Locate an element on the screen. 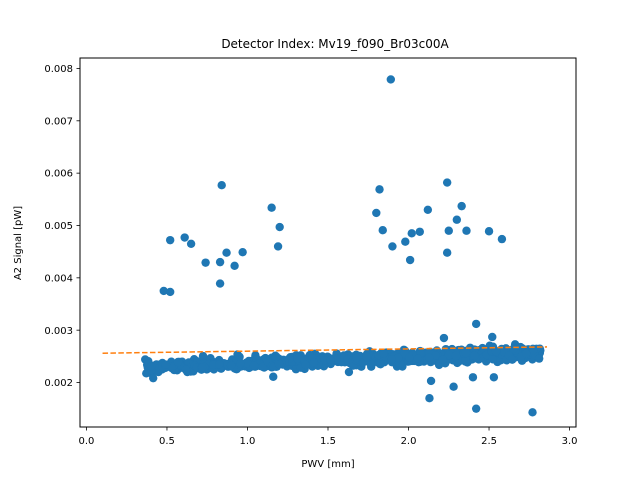  y-axis-label: A2 Signal [pW] is located at coordinates (18, 243).